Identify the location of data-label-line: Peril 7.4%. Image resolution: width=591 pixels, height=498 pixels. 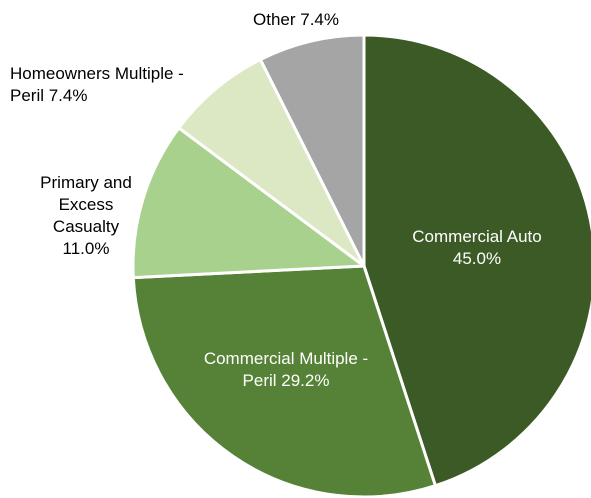
(48, 95).